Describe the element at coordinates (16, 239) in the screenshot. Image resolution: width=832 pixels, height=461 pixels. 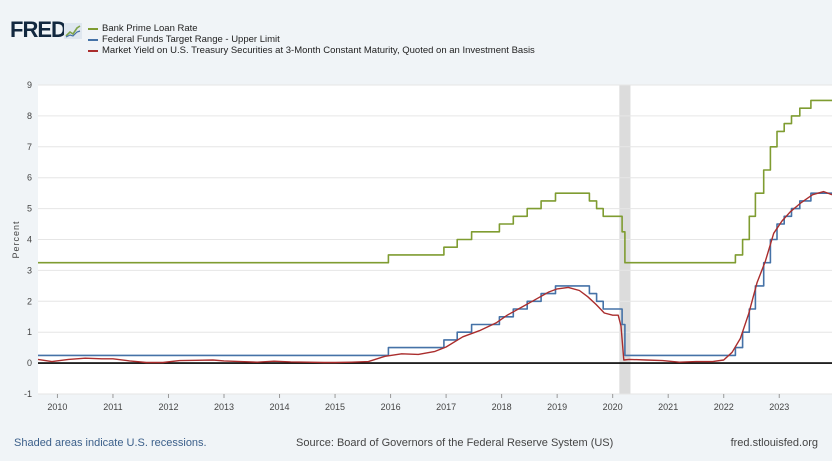
I see `y-axis-label: Percent` at that location.